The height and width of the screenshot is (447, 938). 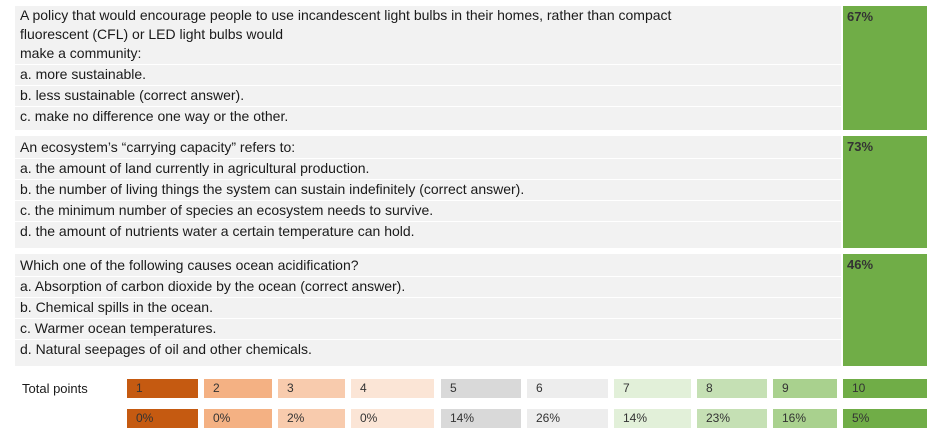 I want to click on points-cell-10: 10, so click(x=885, y=388).